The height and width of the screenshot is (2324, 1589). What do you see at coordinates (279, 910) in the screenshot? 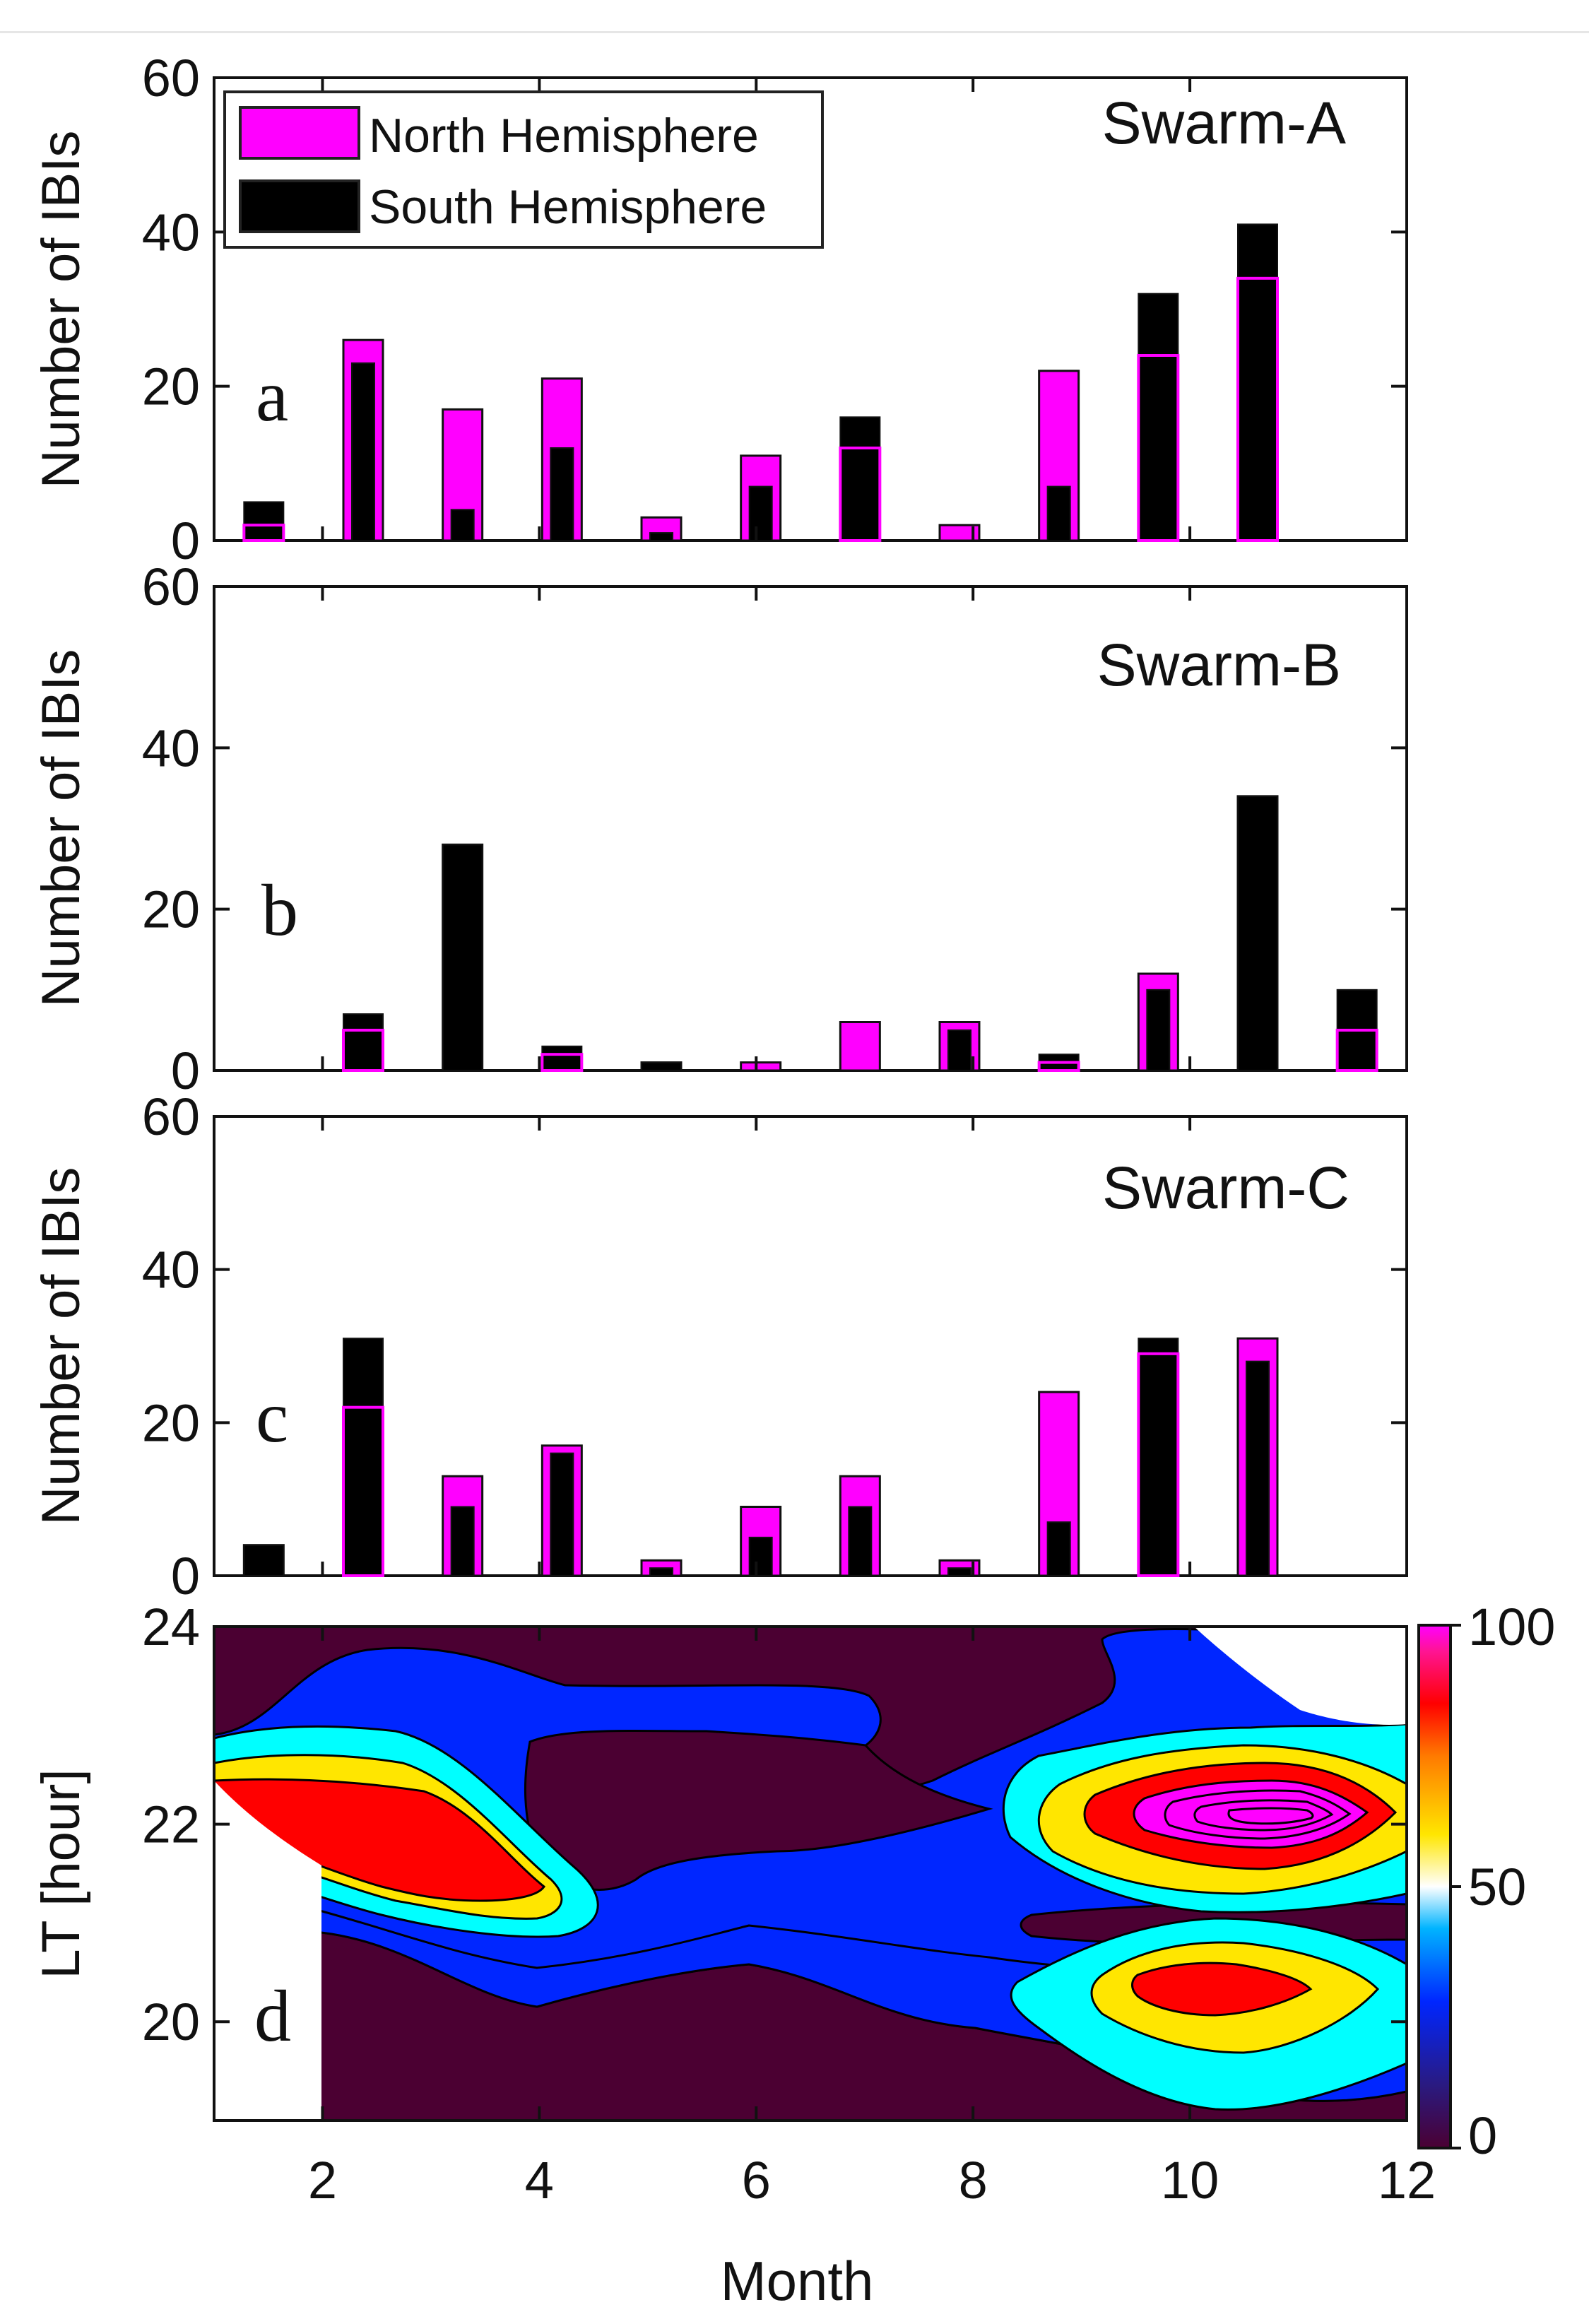
I see `panel-b-letter: b` at bounding box center [279, 910].